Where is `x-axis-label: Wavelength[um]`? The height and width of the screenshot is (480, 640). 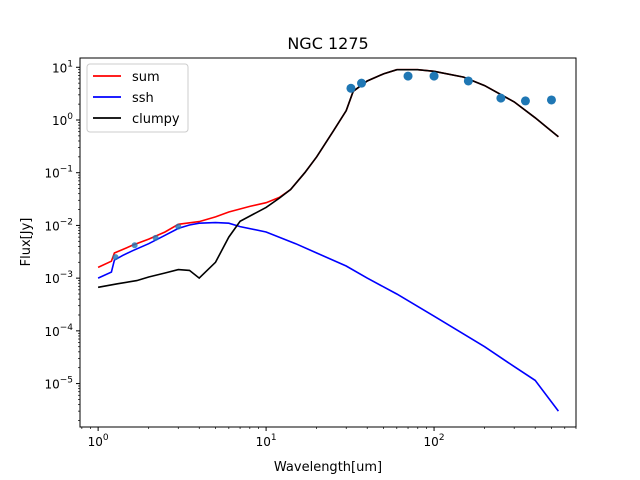 x-axis-label: Wavelength[um] is located at coordinates (328, 467).